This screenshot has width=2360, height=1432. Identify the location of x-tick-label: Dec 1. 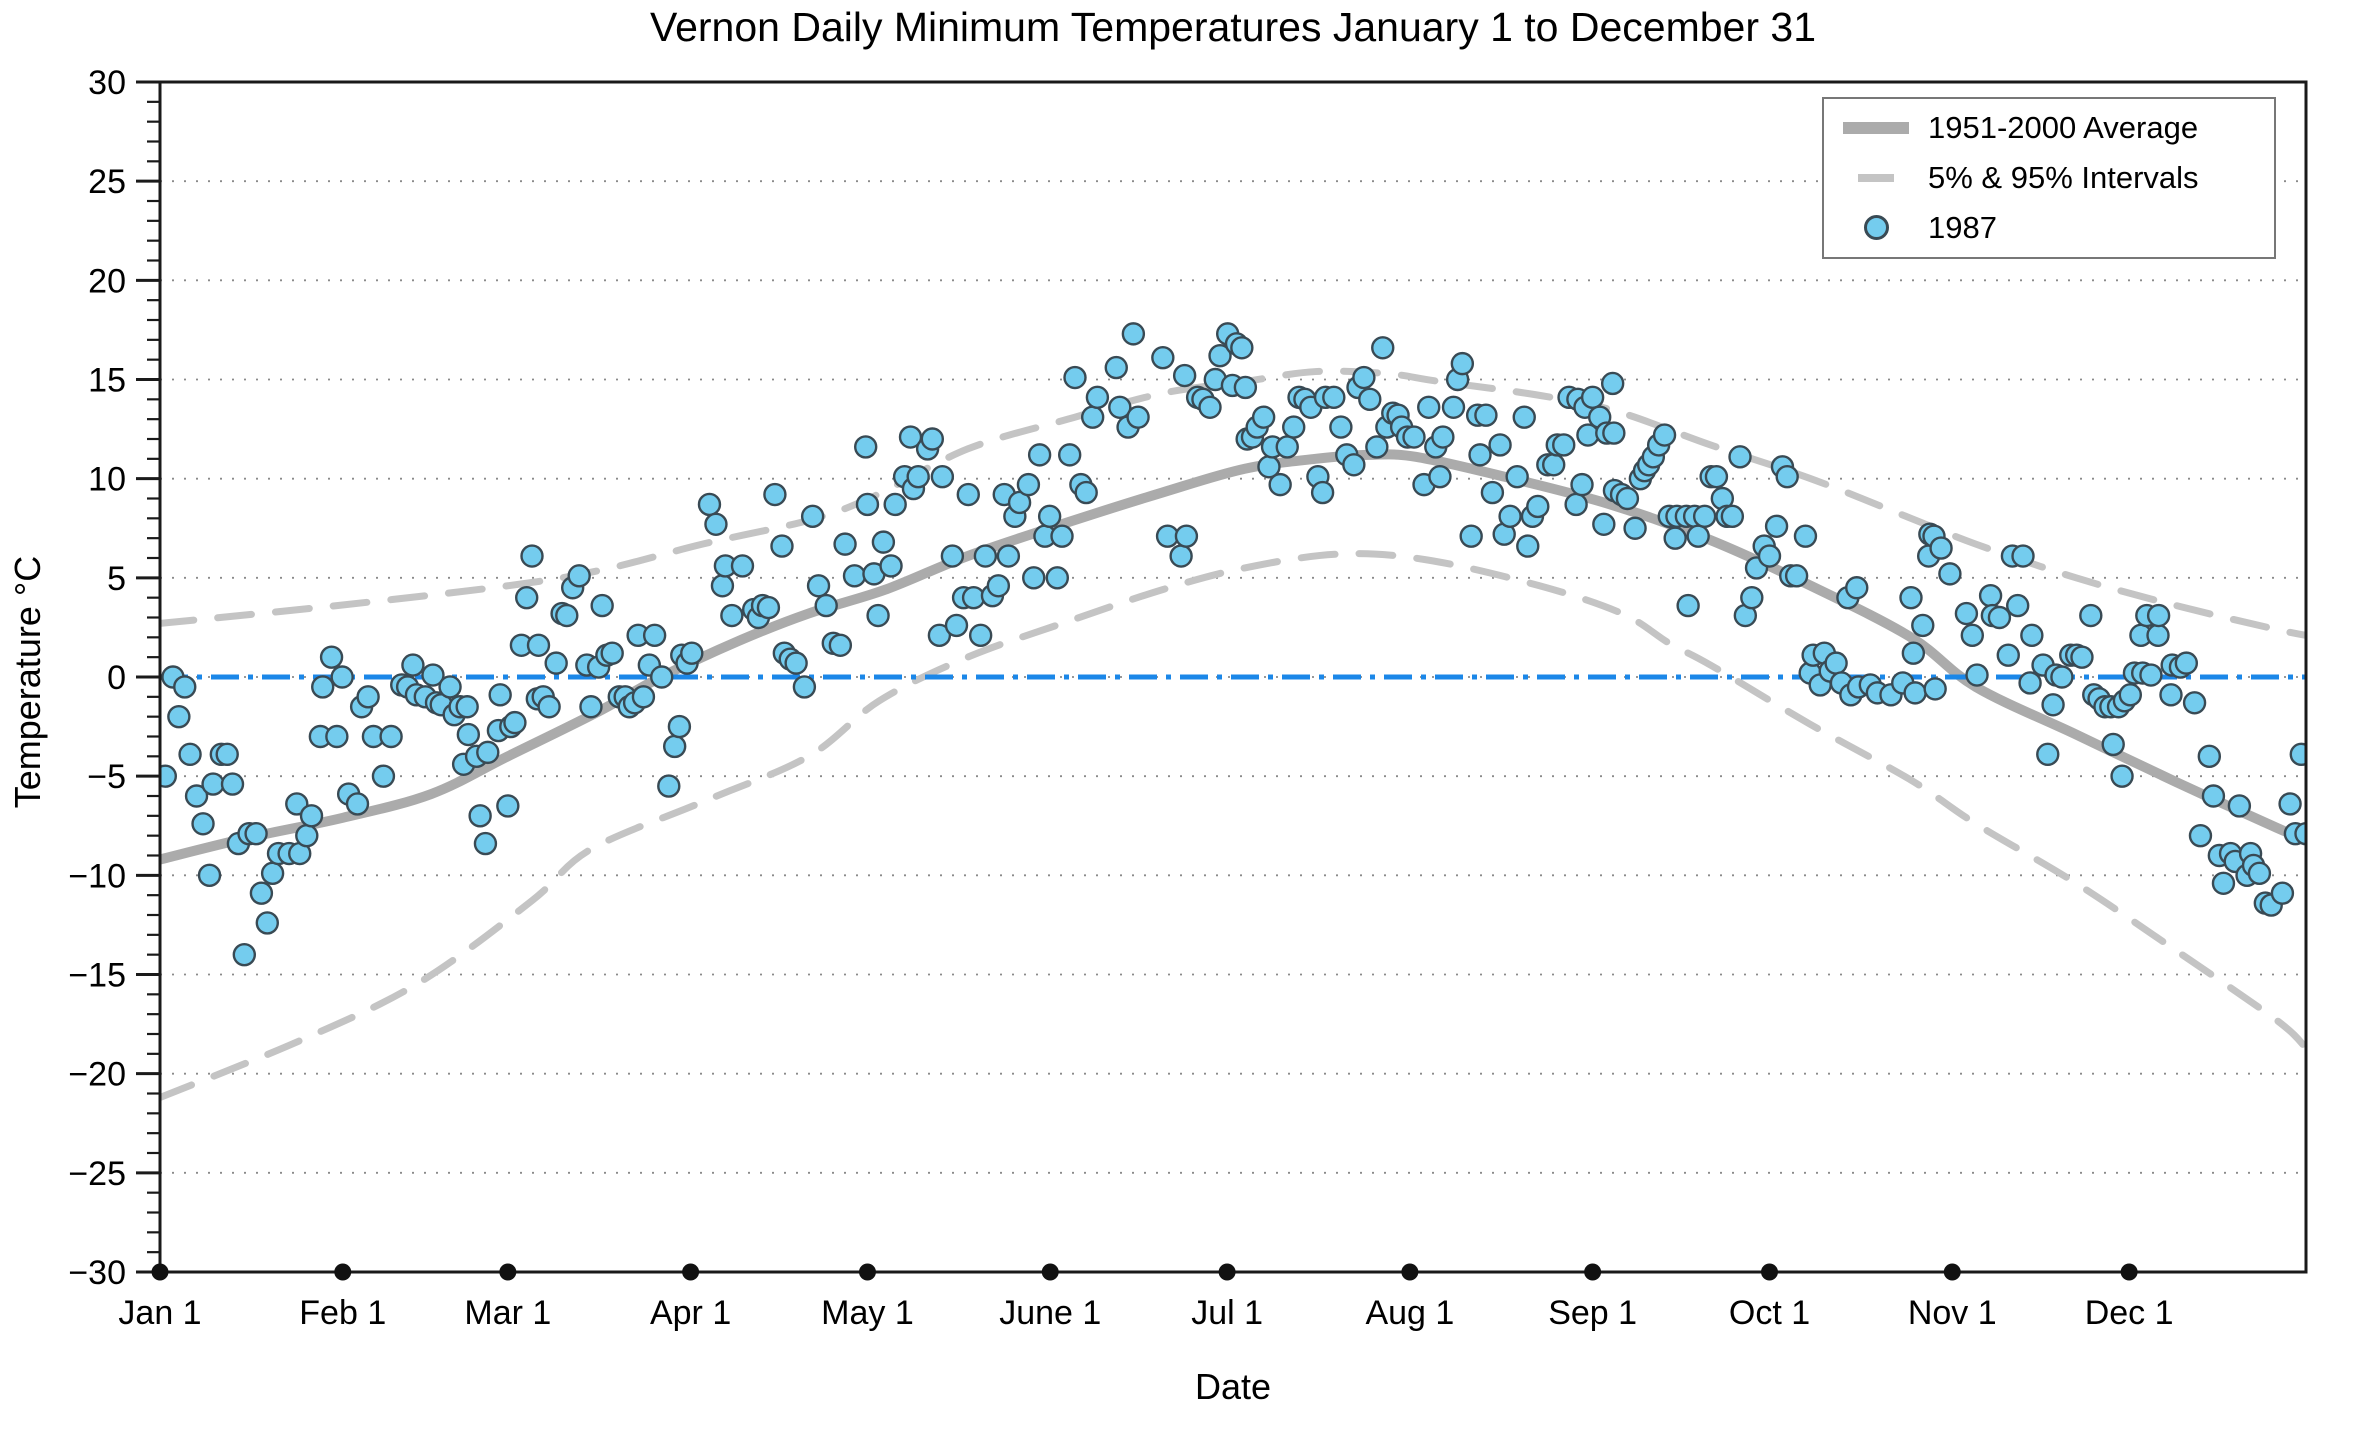
(2129, 1313).